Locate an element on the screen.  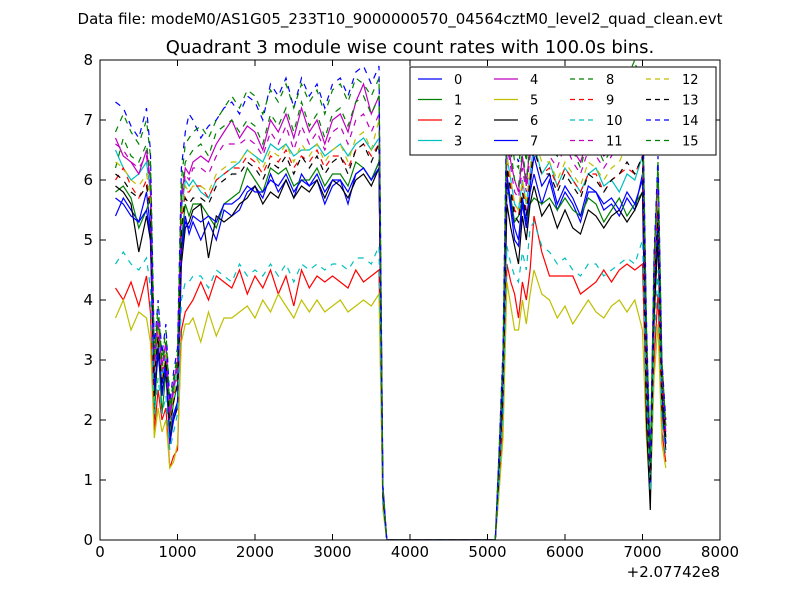
legend-label: 4 is located at coordinates (534, 80).